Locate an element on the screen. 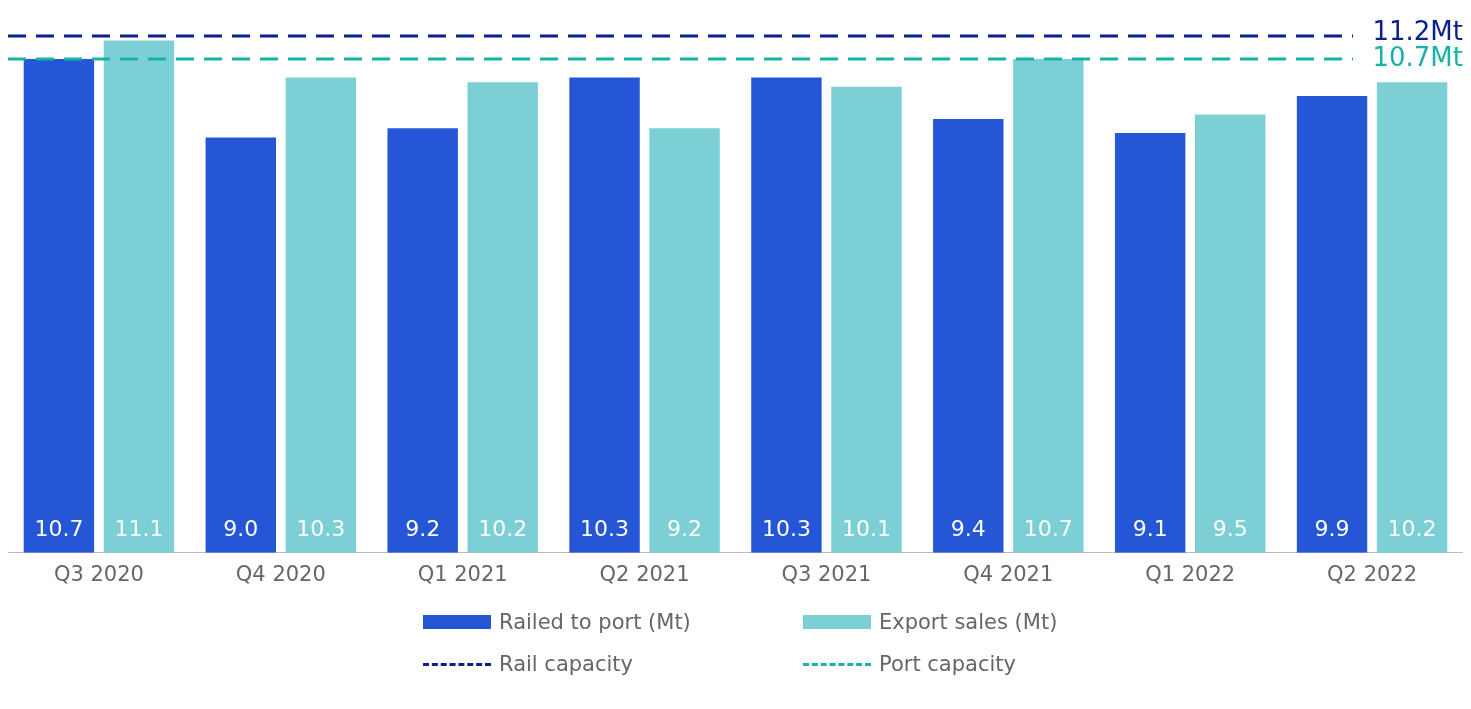 The image size is (1471, 709). data-label: 9.1 is located at coordinates (1150, 528).